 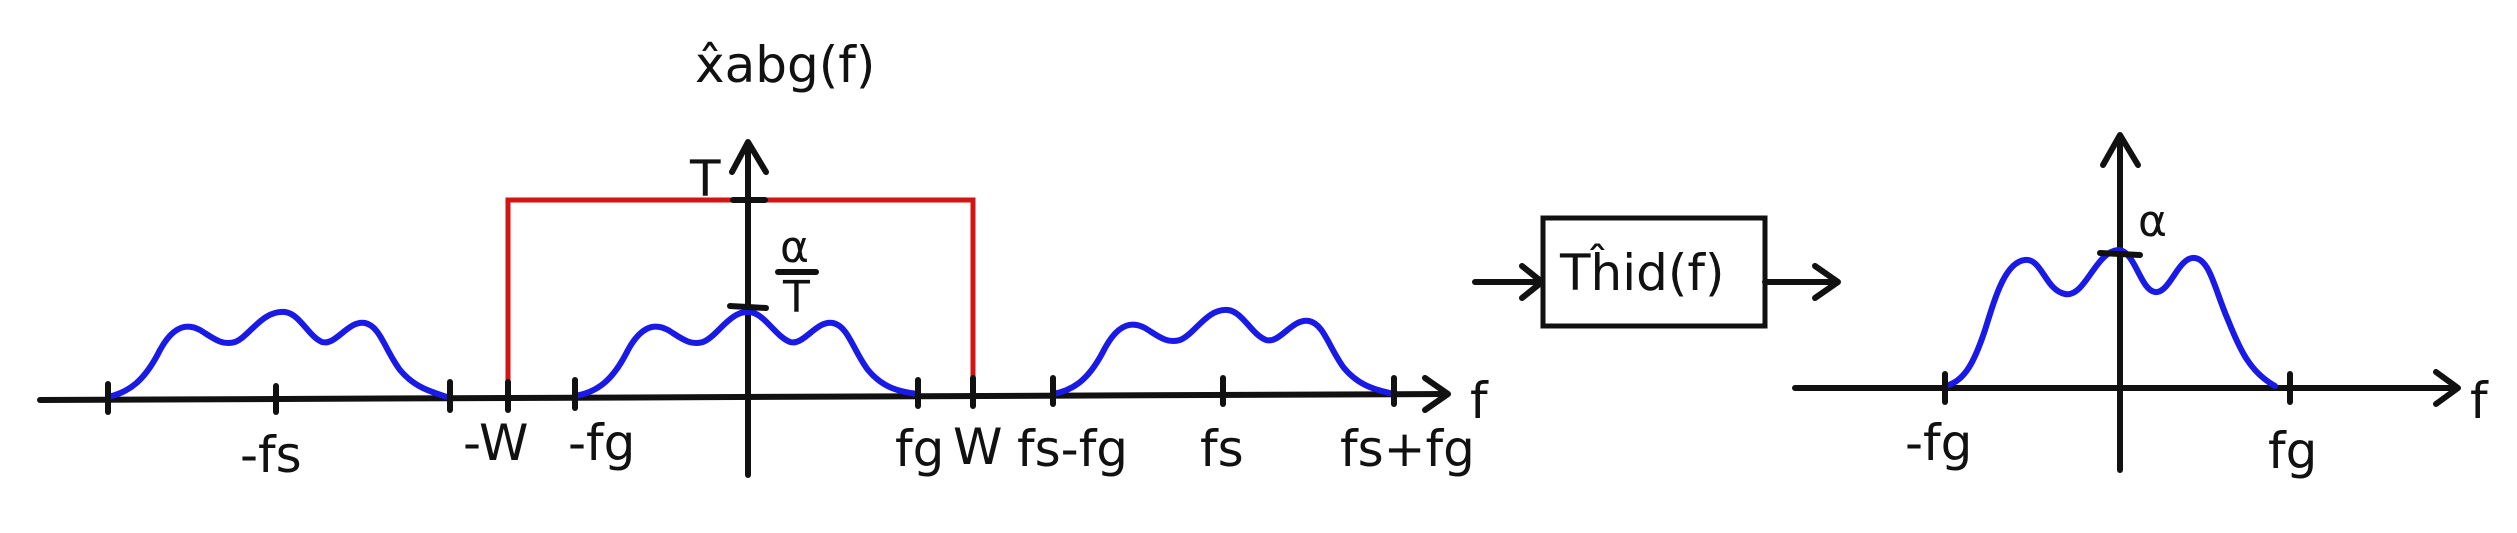 What do you see at coordinates (2110, 318) in the screenshot?
I see `filtered-spectrum` at bounding box center [2110, 318].